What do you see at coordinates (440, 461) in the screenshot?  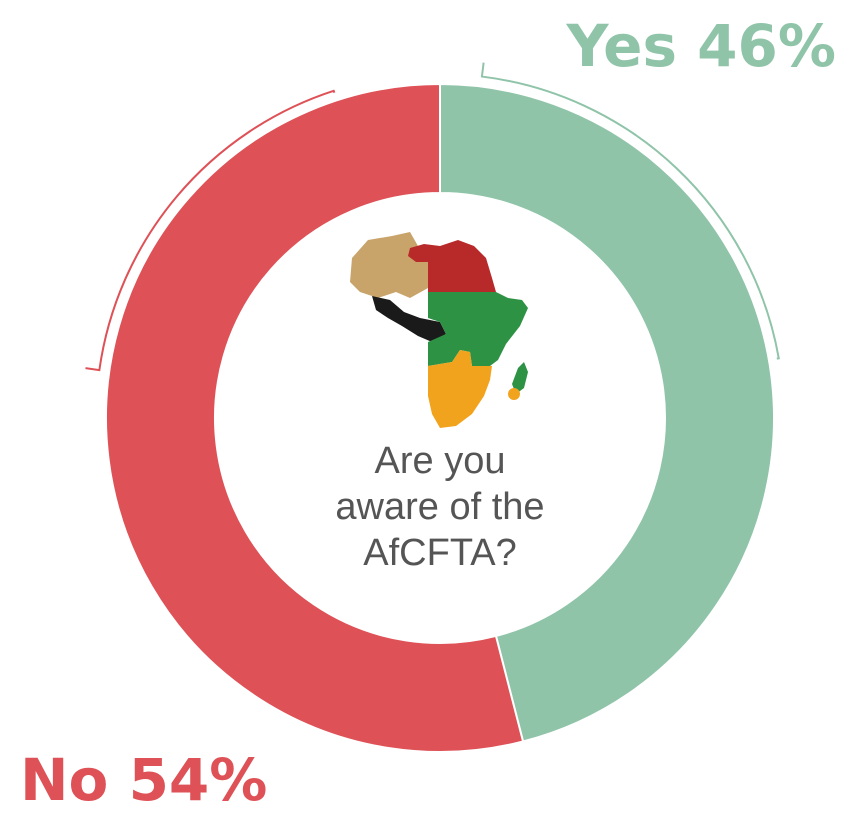 I see `center-question-line-1: Are you` at bounding box center [440, 461].